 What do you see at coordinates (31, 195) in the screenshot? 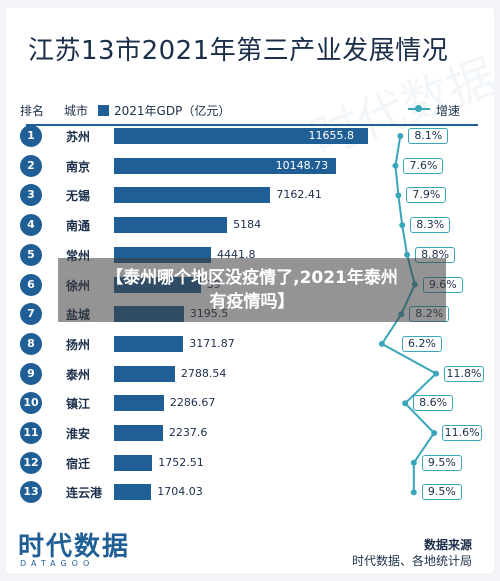
I see `rank-badge: 3` at bounding box center [31, 195].